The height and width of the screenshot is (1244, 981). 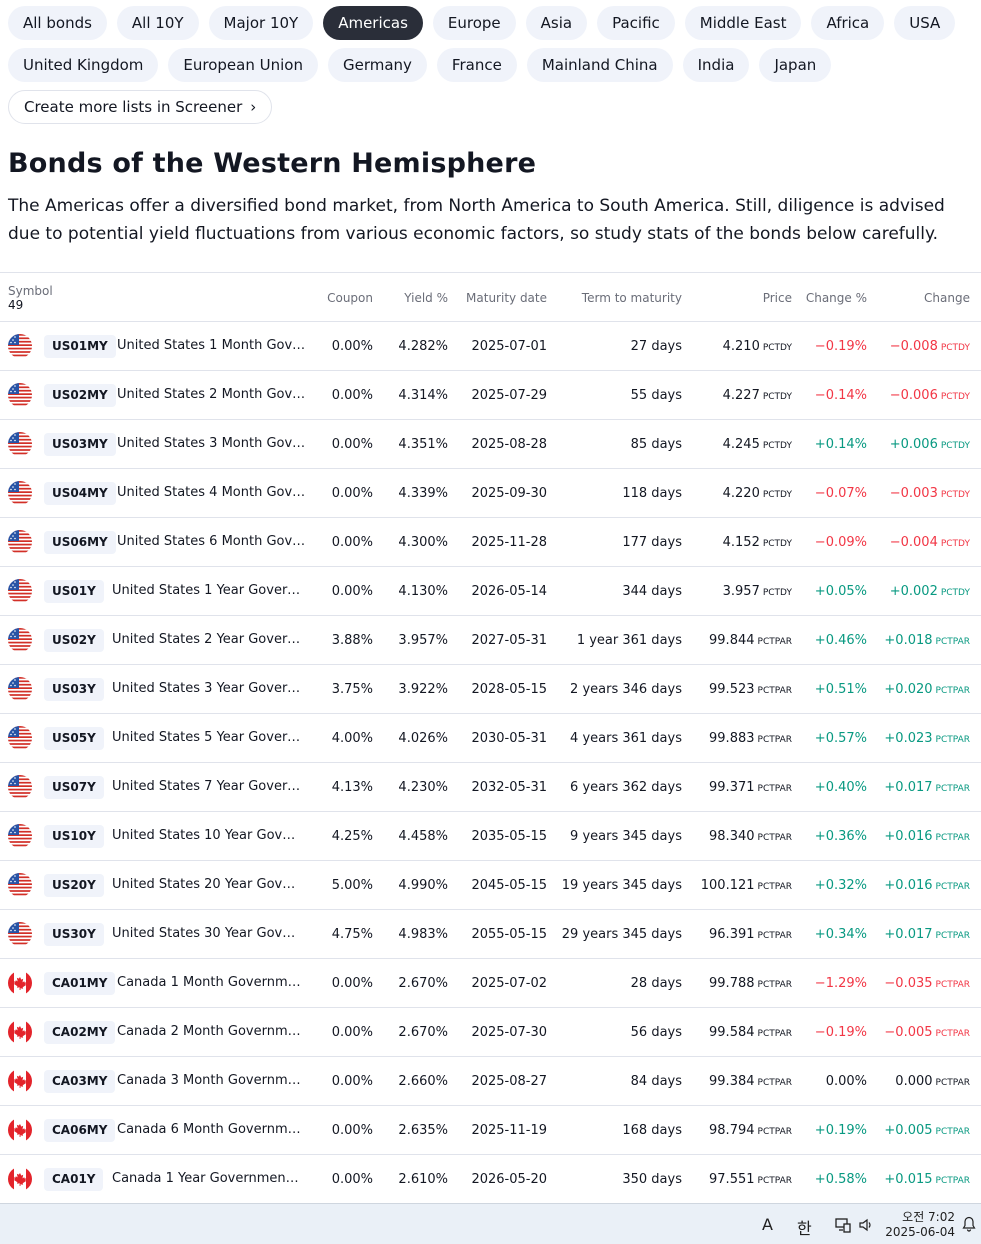 What do you see at coordinates (74, 689) in the screenshot?
I see `ticker-badge: US03Y` at bounding box center [74, 689].